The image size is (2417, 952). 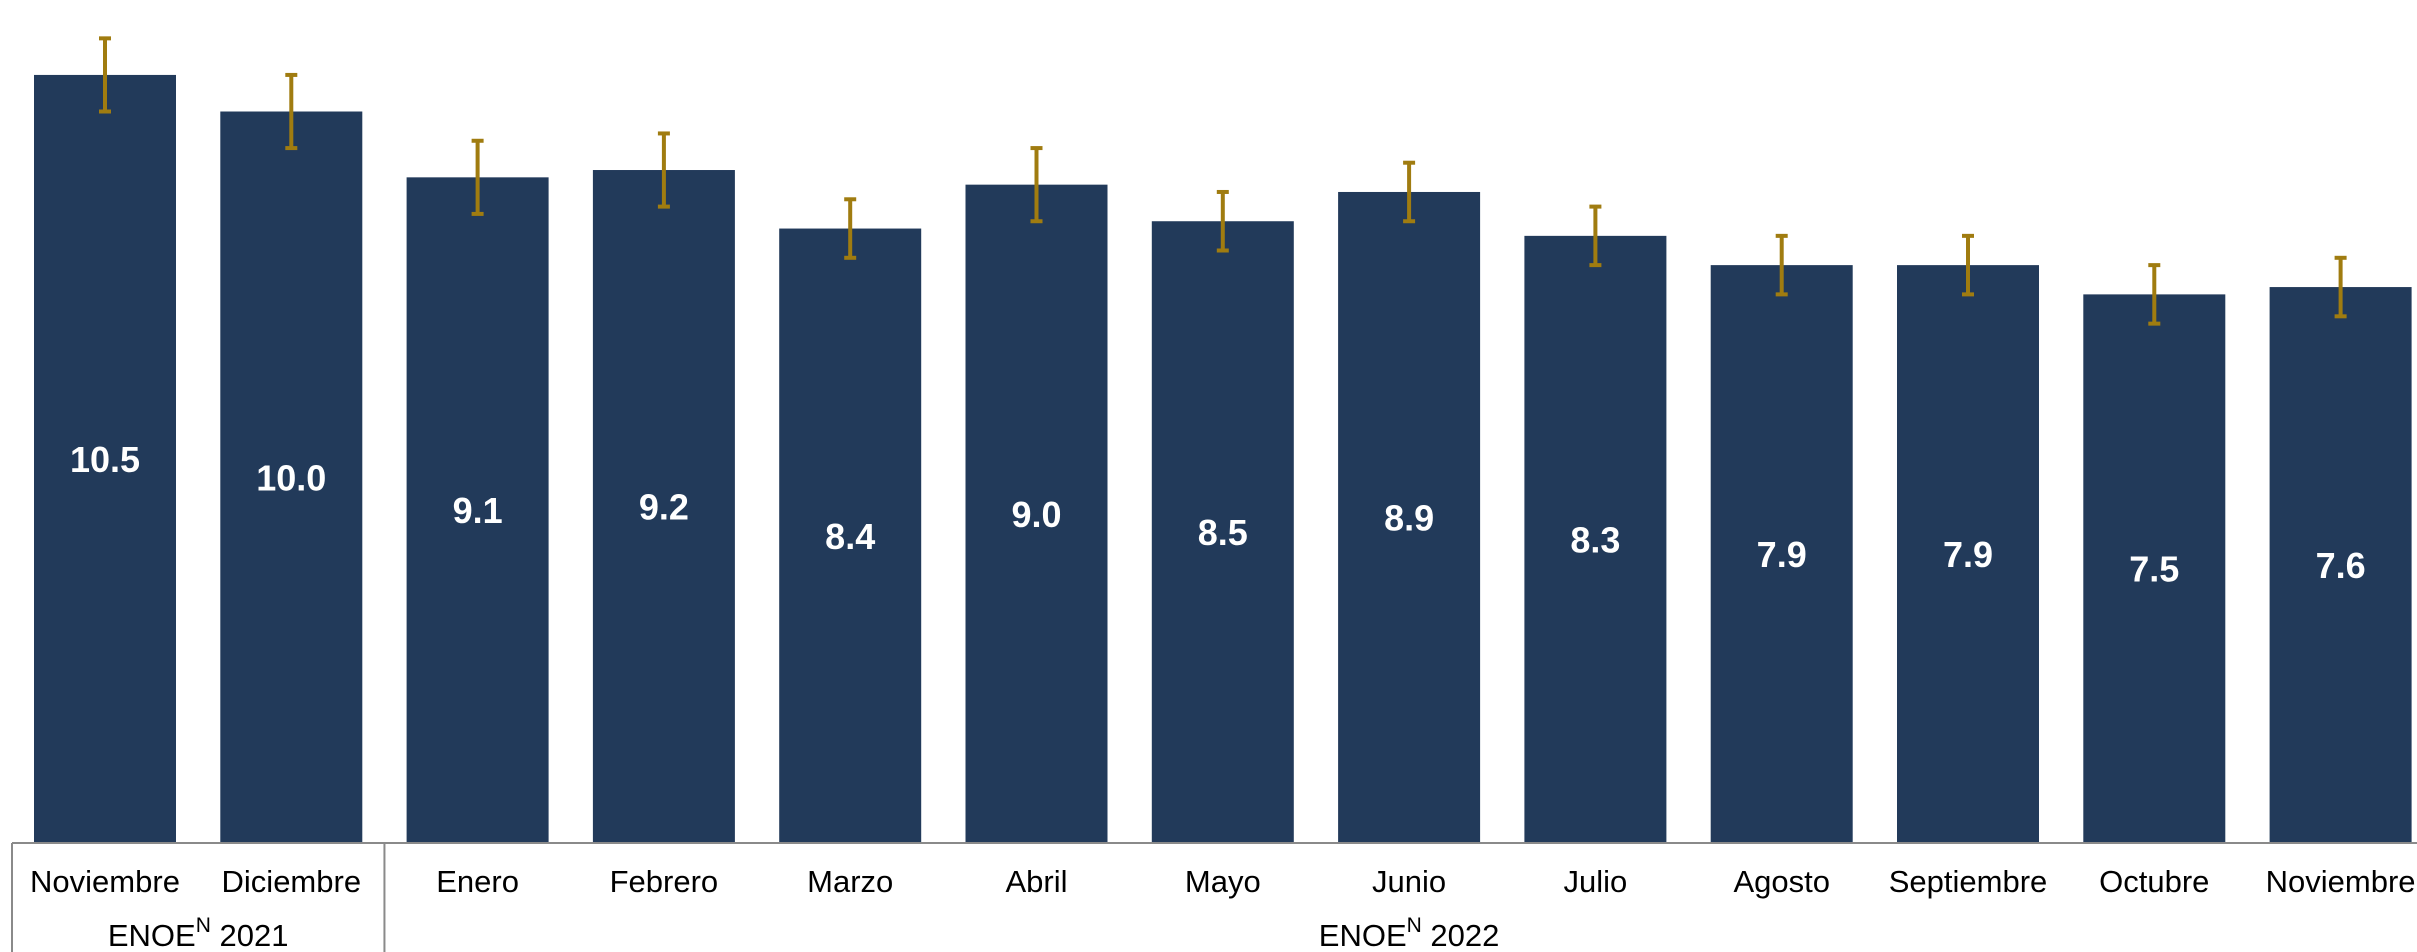 I want to click on value-label-10: 7.9, so click(x=1782, y=554).